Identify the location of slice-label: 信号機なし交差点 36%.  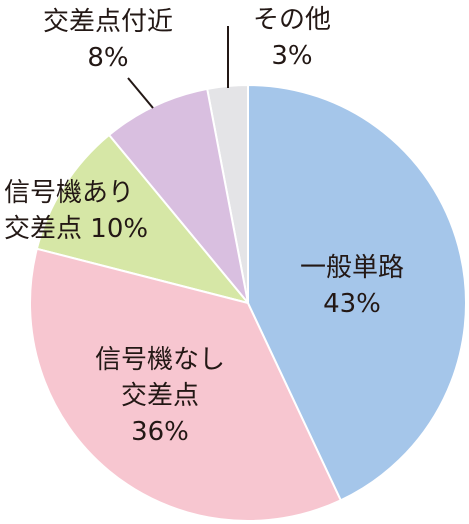
(160, 396).